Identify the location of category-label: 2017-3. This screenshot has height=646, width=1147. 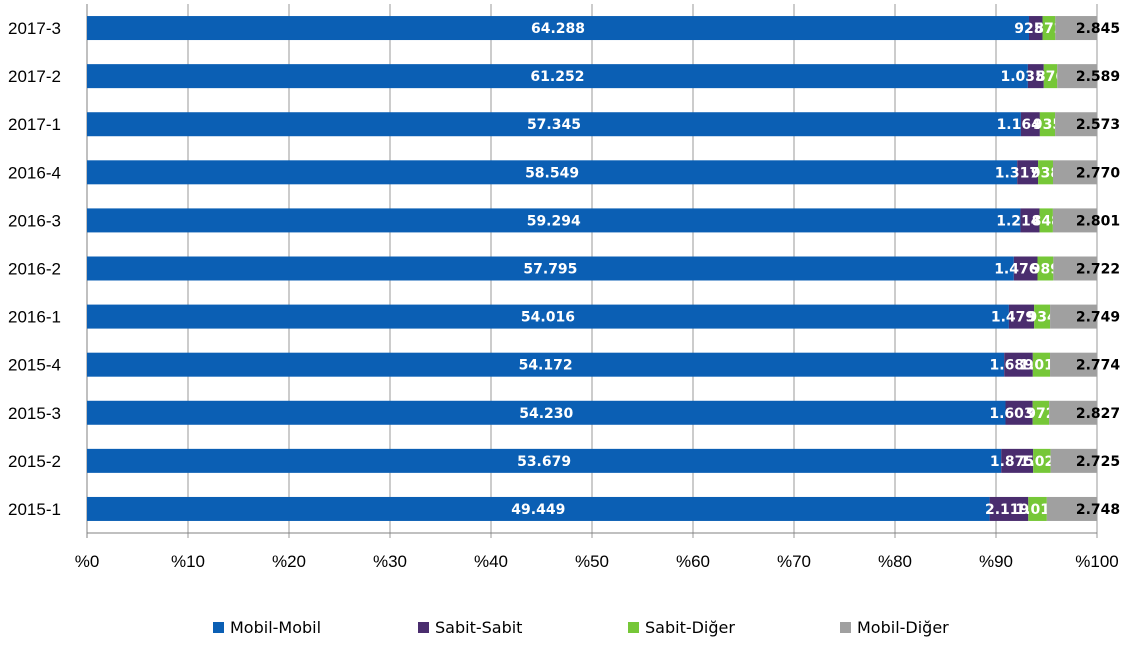
(34, 28).